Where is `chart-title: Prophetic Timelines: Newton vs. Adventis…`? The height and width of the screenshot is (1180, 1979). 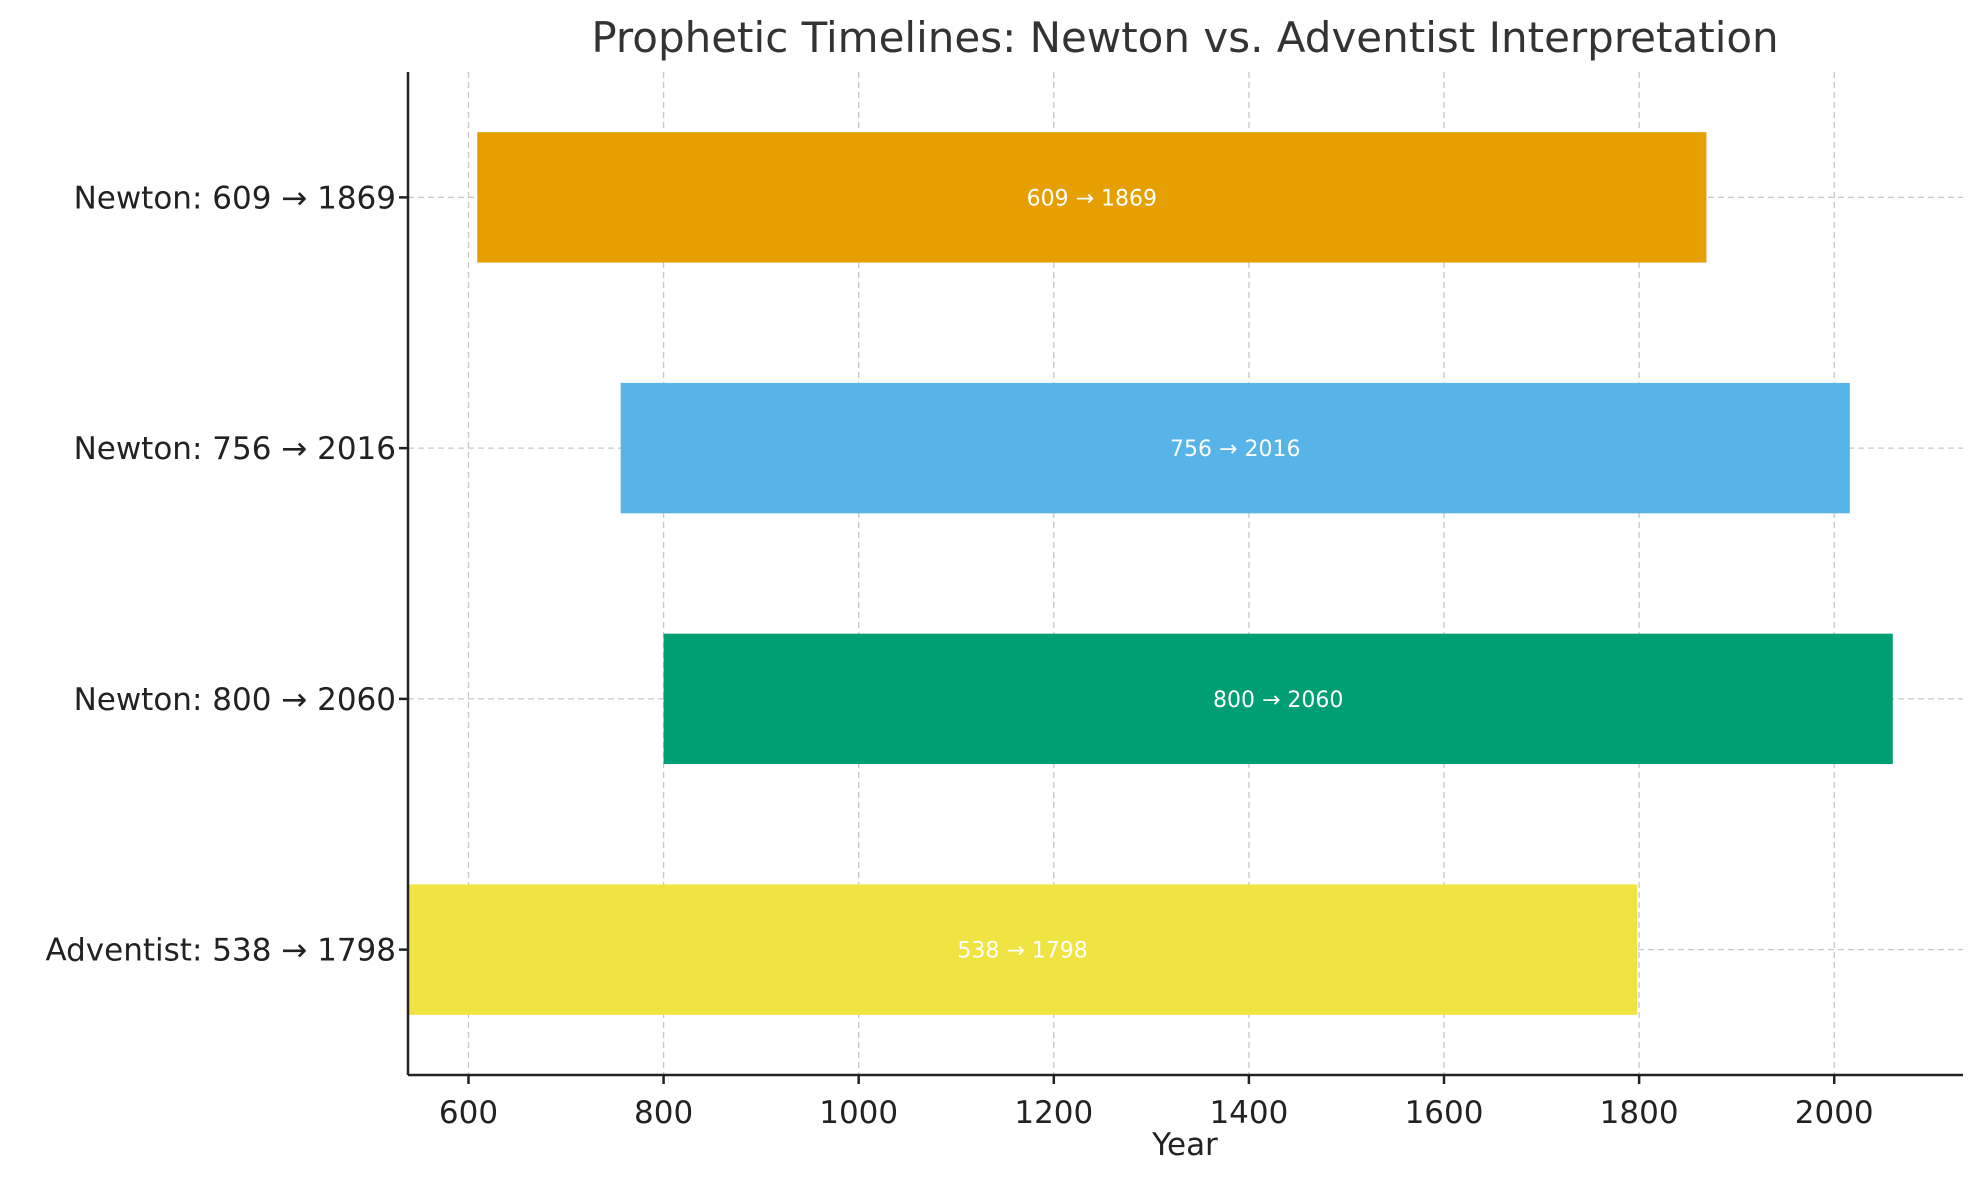 chart-title: Prophetic Timelines: Newton vs. Adventis… is located at coordinates (1184, 37).